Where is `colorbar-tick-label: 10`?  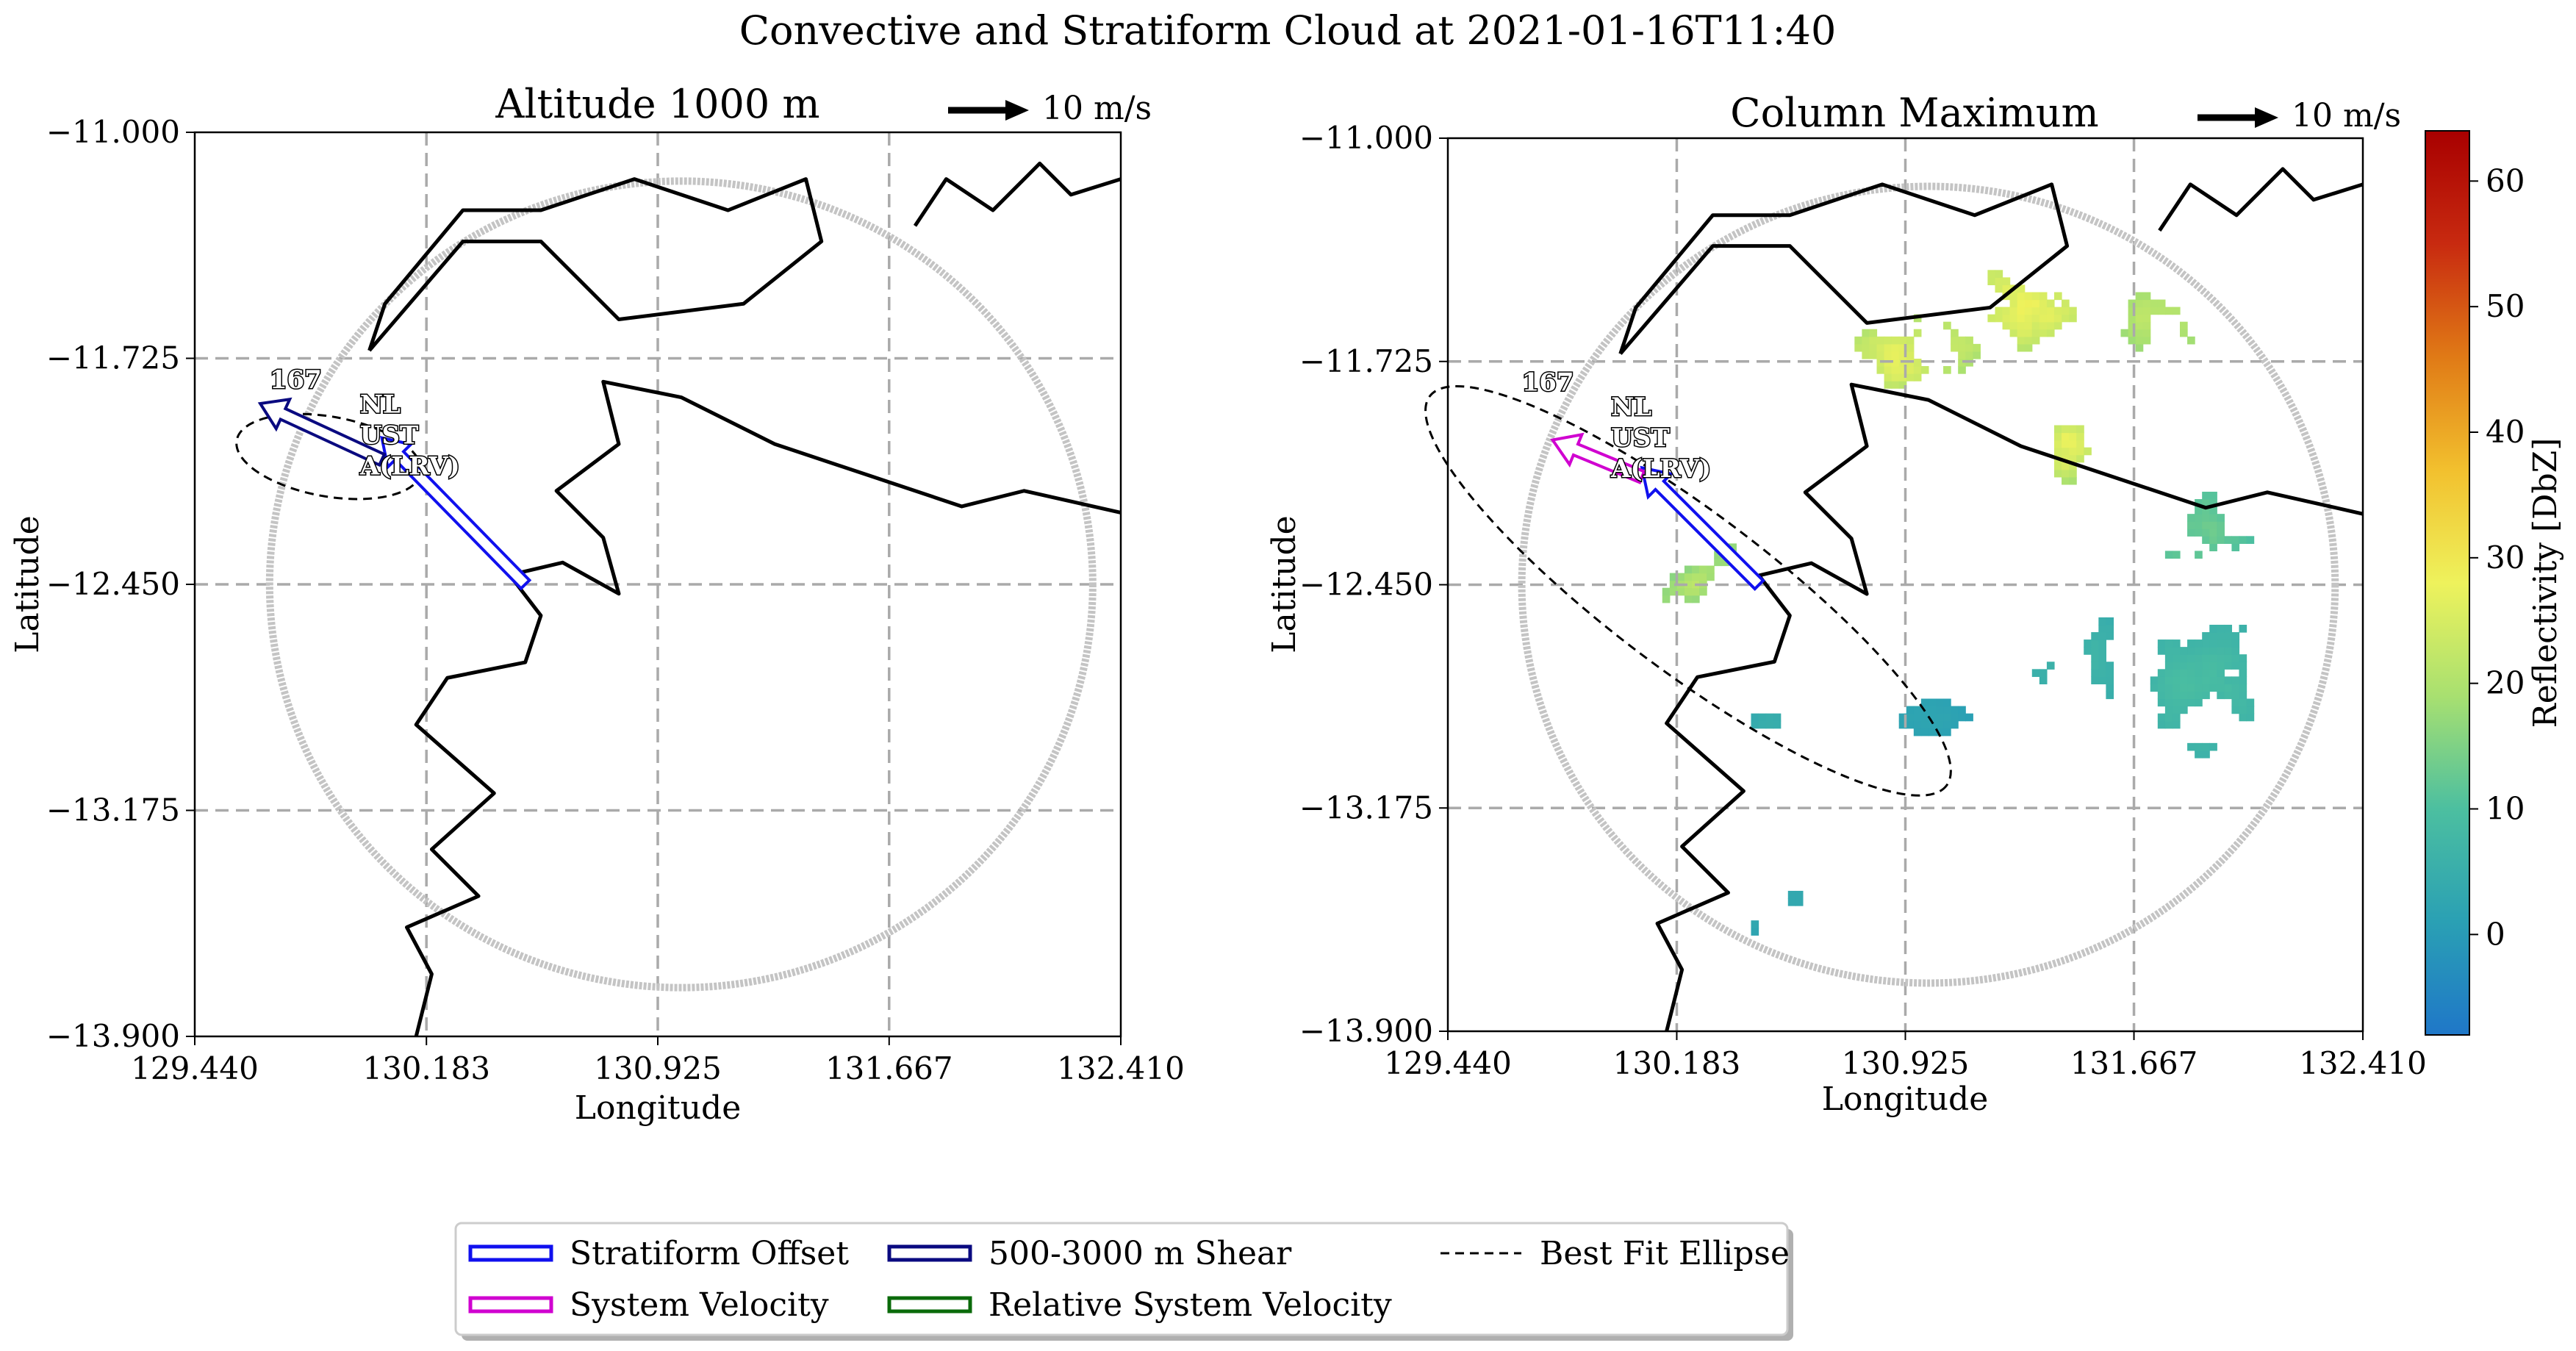 colorbar-tick-label: 10 is located at coordinates (2505, 809).